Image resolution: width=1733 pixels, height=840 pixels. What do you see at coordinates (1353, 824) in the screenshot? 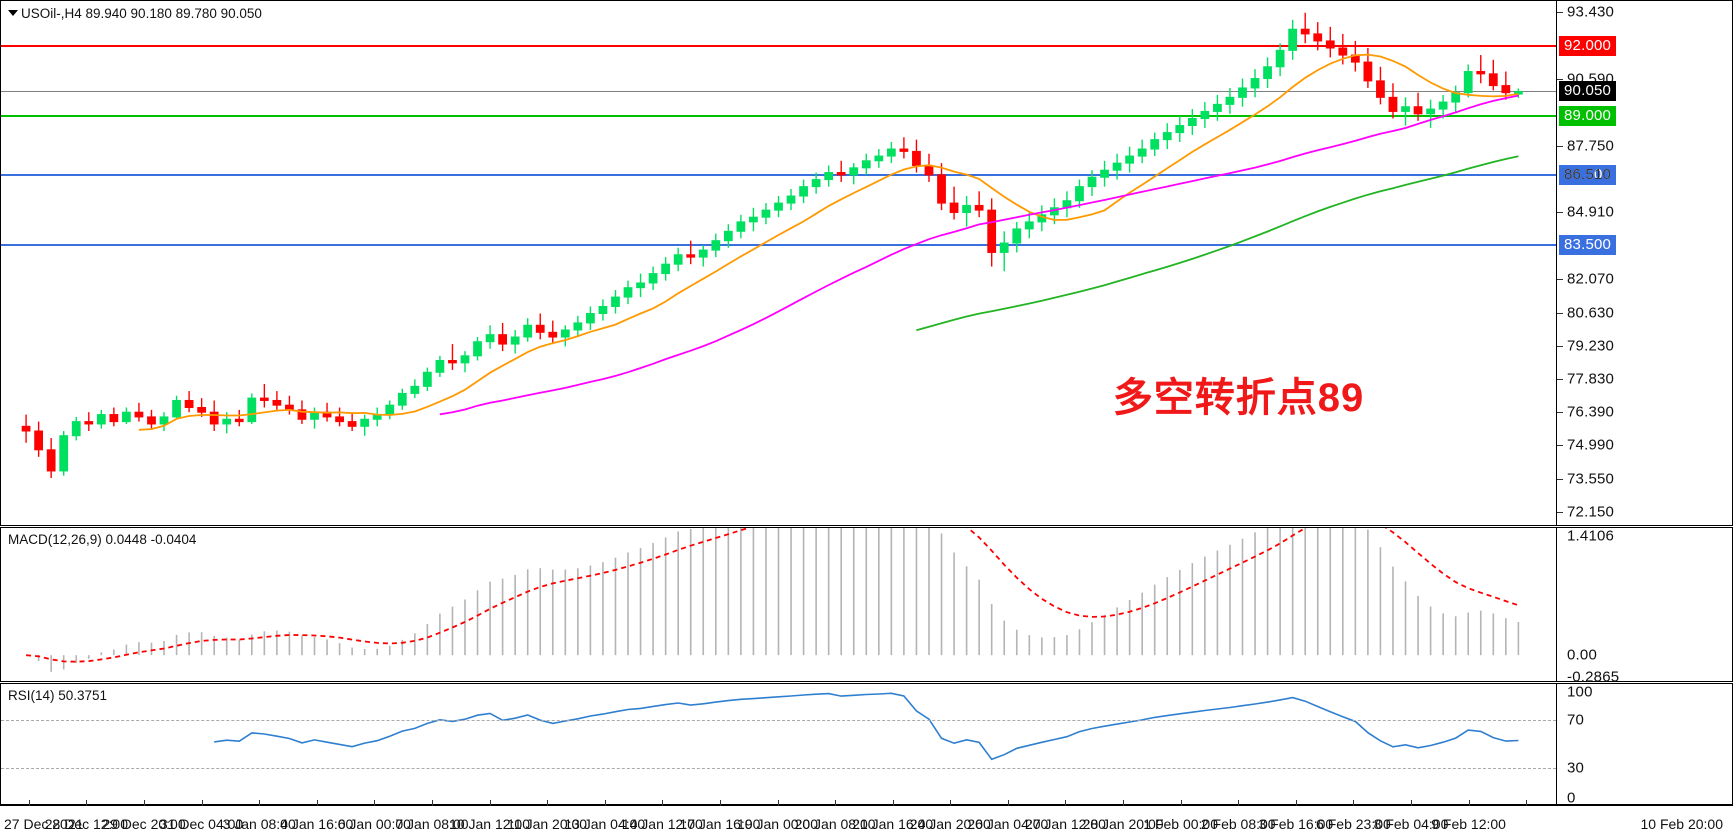
I see `time-axis-label: 6 Feb 23:00` at bounding box center [1353, 824].